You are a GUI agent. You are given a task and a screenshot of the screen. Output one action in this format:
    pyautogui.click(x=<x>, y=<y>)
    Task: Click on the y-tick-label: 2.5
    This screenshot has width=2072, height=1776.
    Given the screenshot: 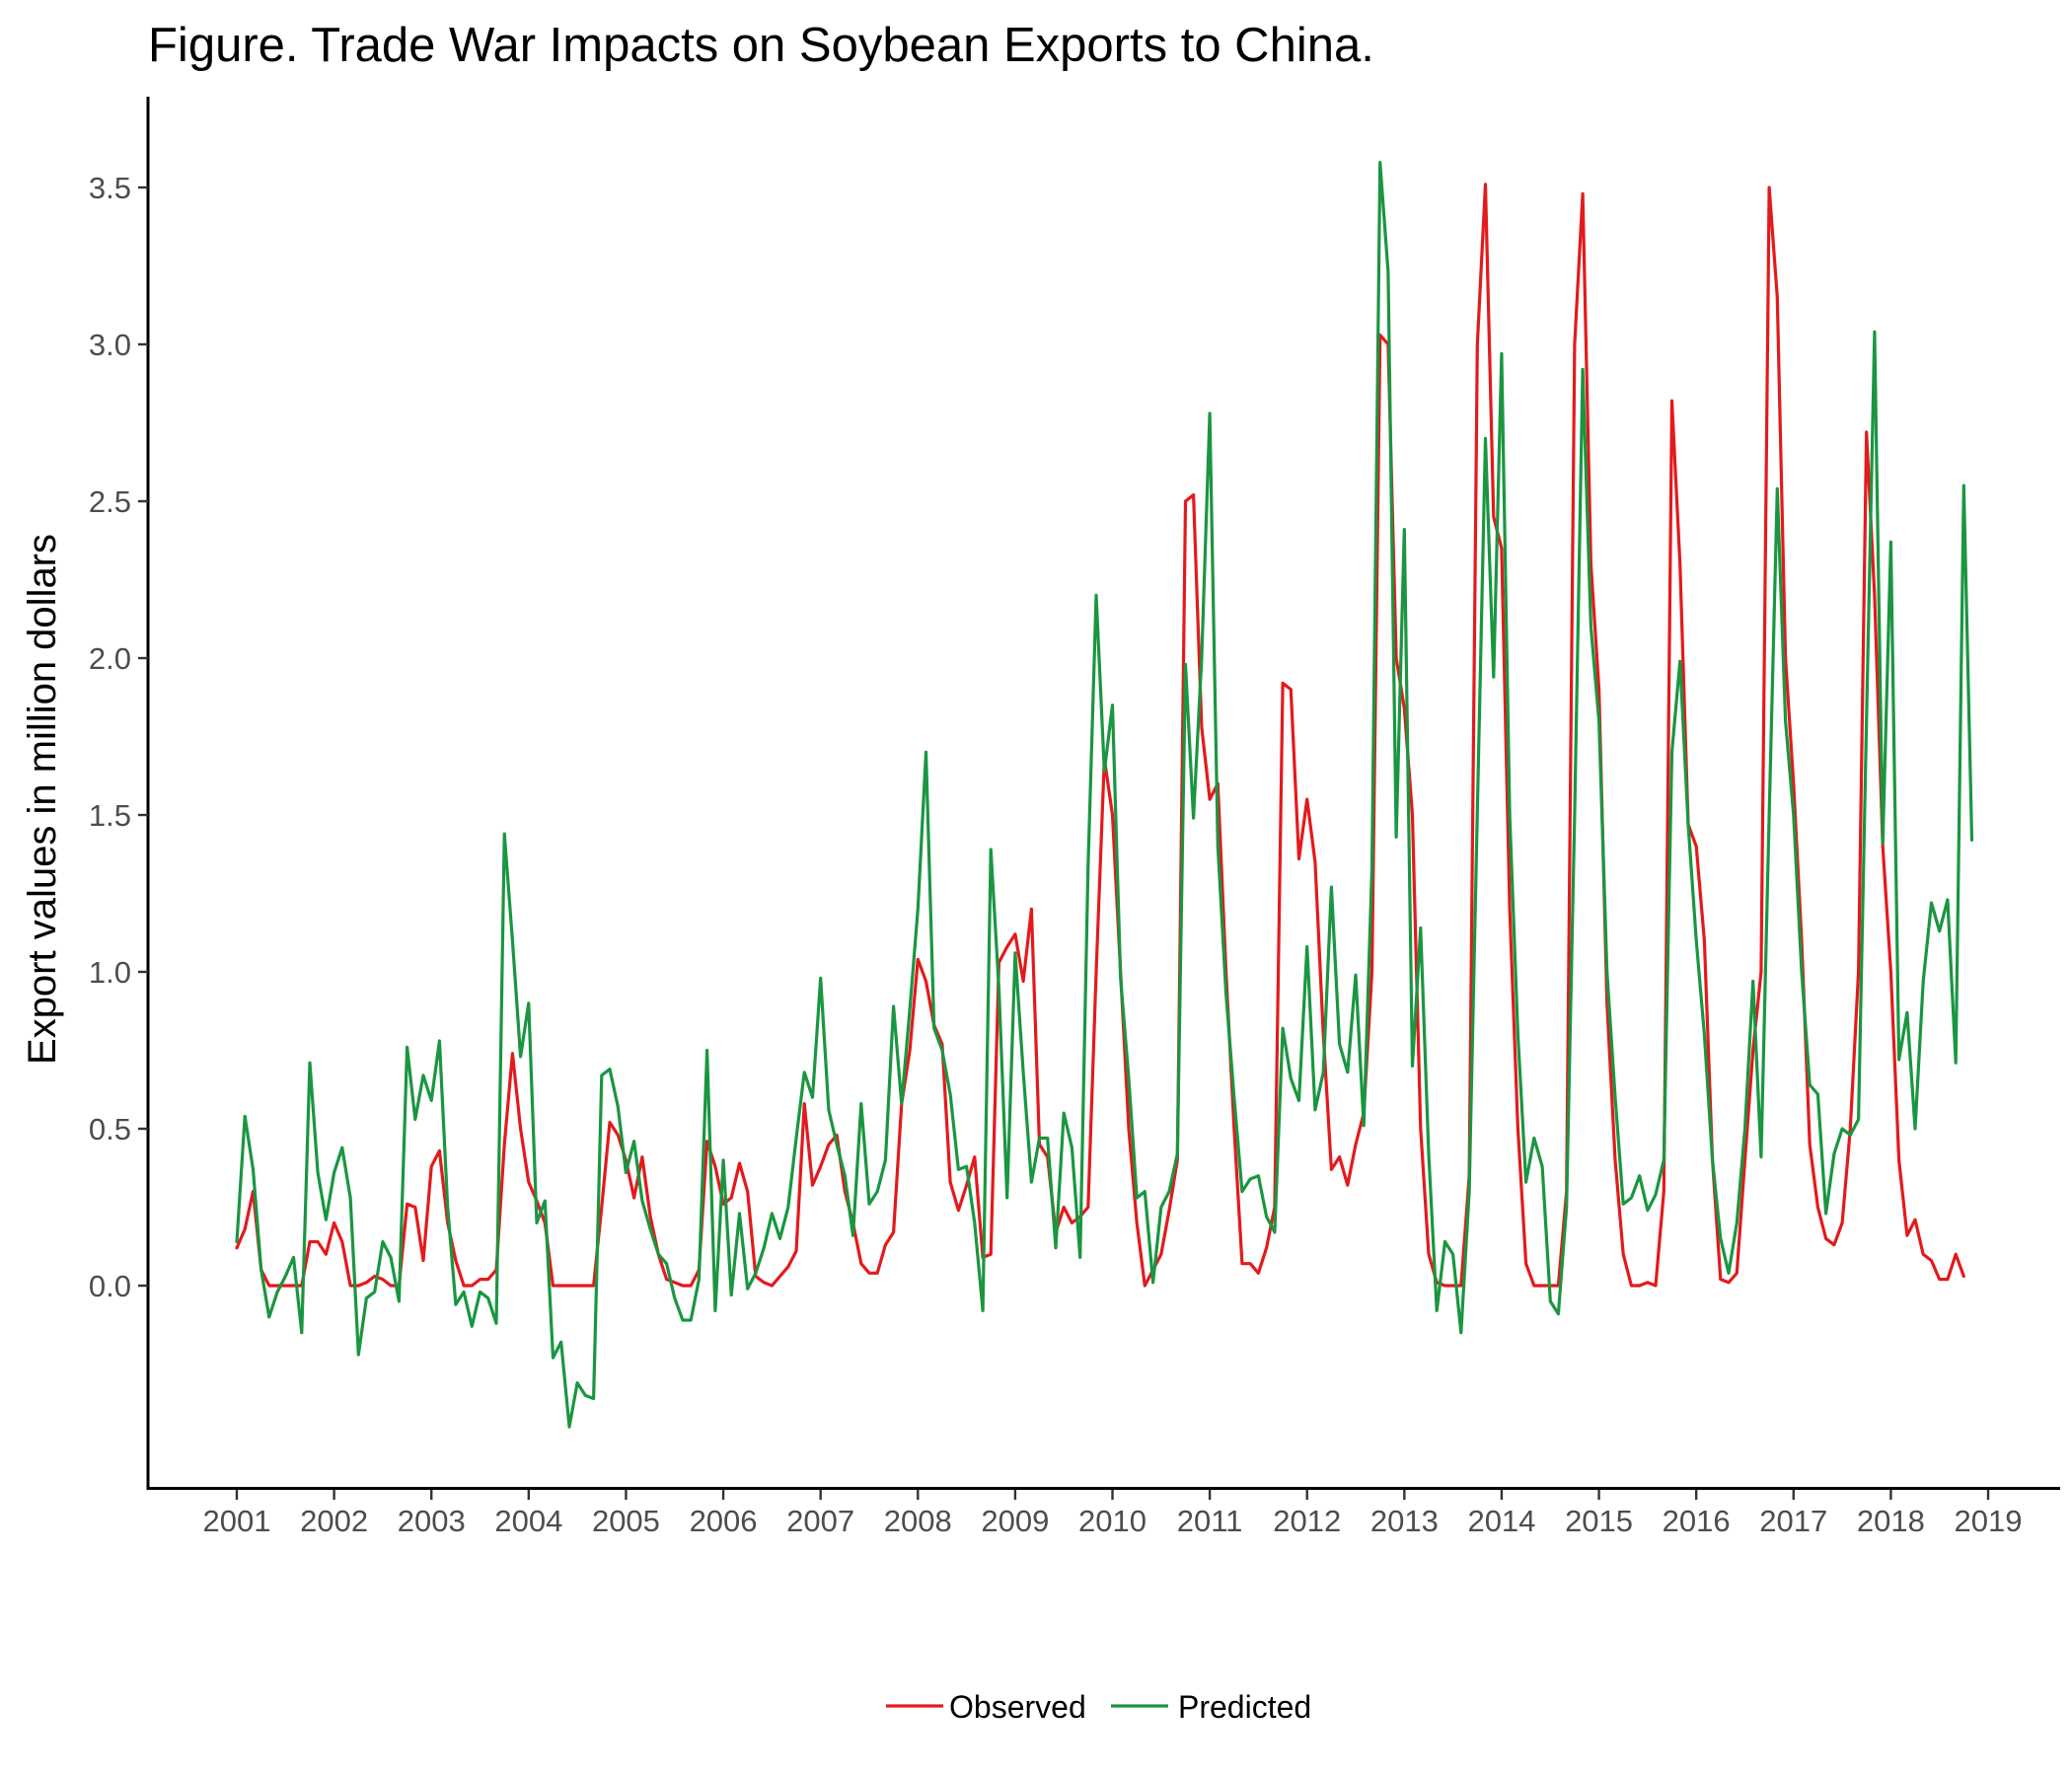 What is the action you would take?
    pyautogui.click(x=110, y=502)
    